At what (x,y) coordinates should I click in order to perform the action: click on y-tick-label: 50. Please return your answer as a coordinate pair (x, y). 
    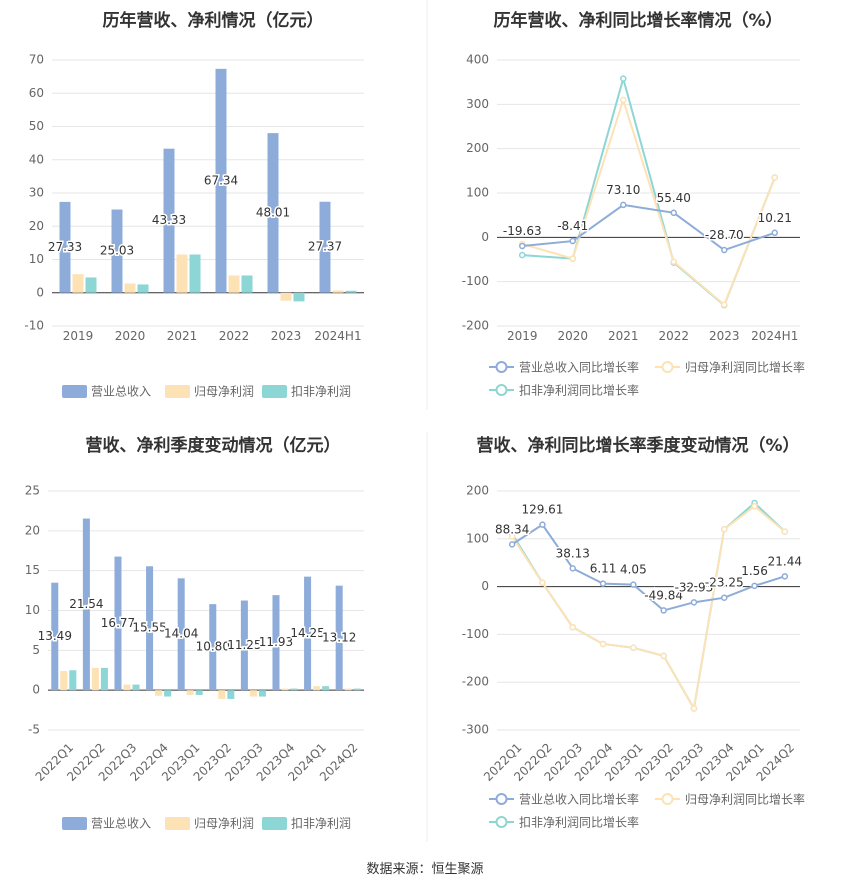
    Looking at the image, I should click on (36, 126).